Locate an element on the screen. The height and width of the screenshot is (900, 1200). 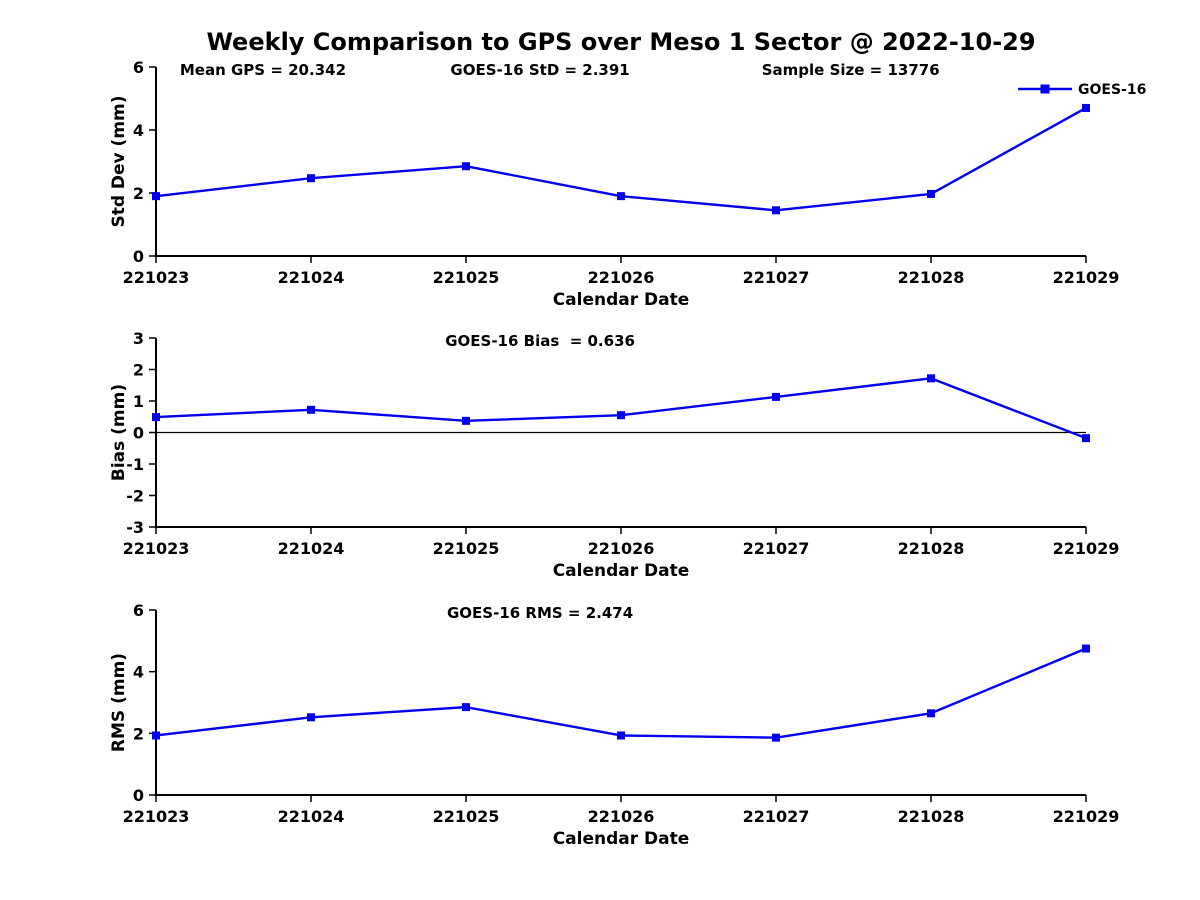
stat-annotation: Sample Size = 13776 is located at coordinates (851, 70).